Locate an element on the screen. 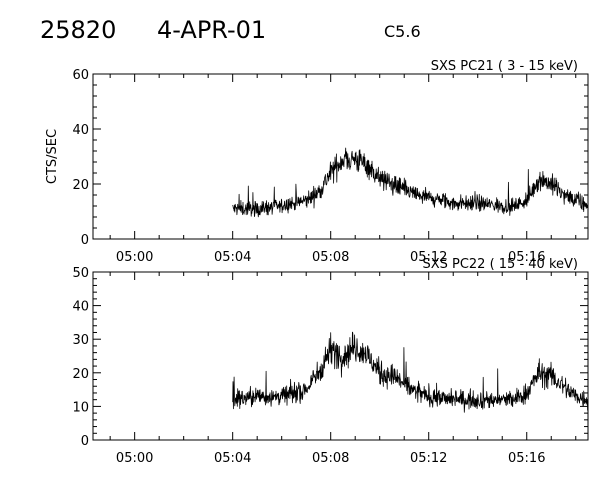  y-tick-label: 10 is located at coordinates (80, 407).